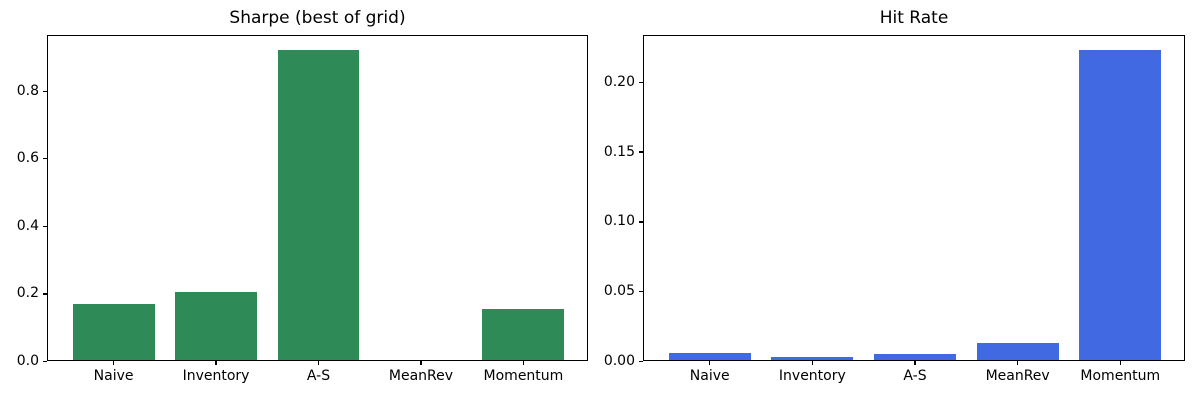 The height and width of the screenshot is (400, 1200). I want to click on y-tick-label: 0.15, so click(619, 151).